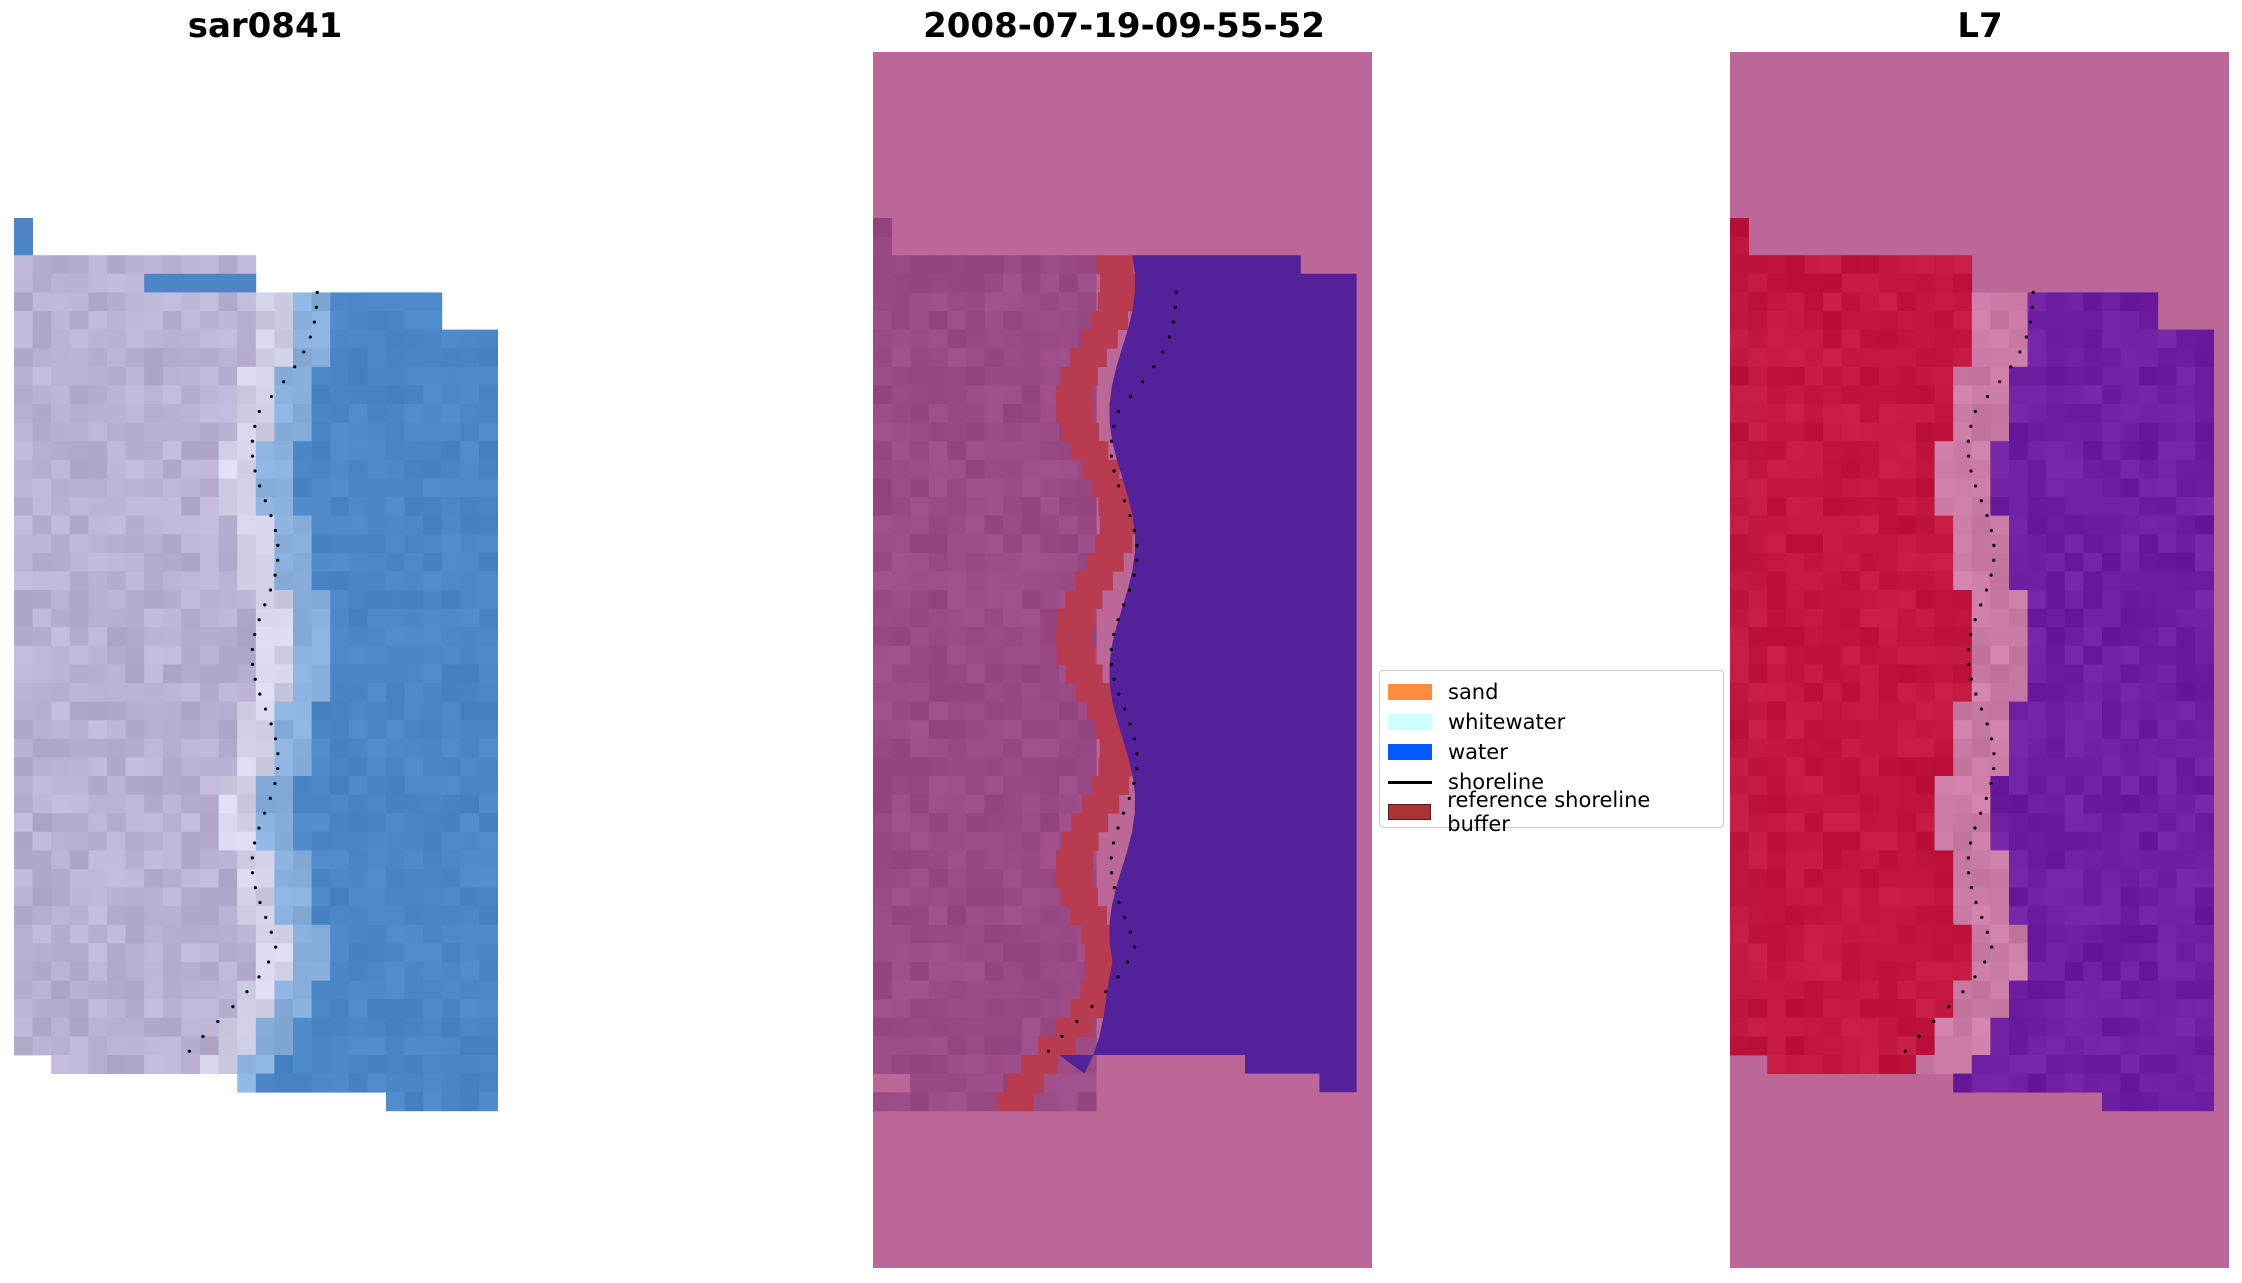 The width and height of the screenshot is (2242, 1283). What do you see at coordinates (265, 26) in the screenshot?
I see `panel-title-left: sar0841` at bounding box center [265, 26].